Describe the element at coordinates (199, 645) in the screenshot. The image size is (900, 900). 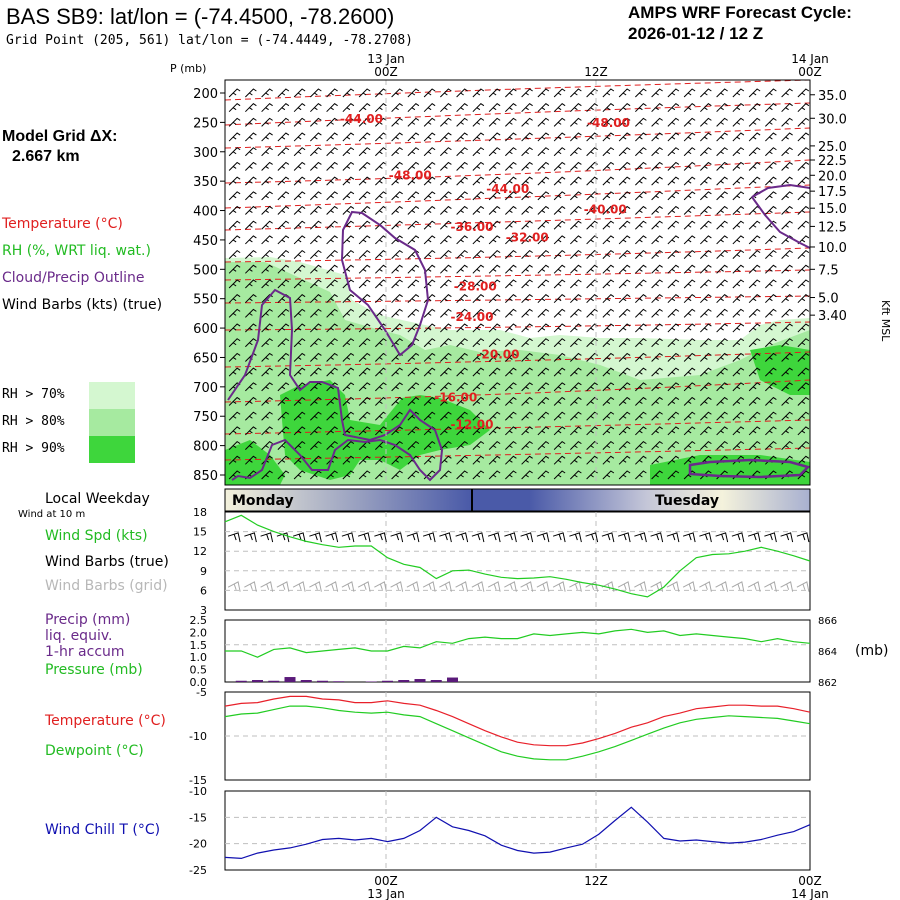
I see `y-tick-label: 1.5` at that location.